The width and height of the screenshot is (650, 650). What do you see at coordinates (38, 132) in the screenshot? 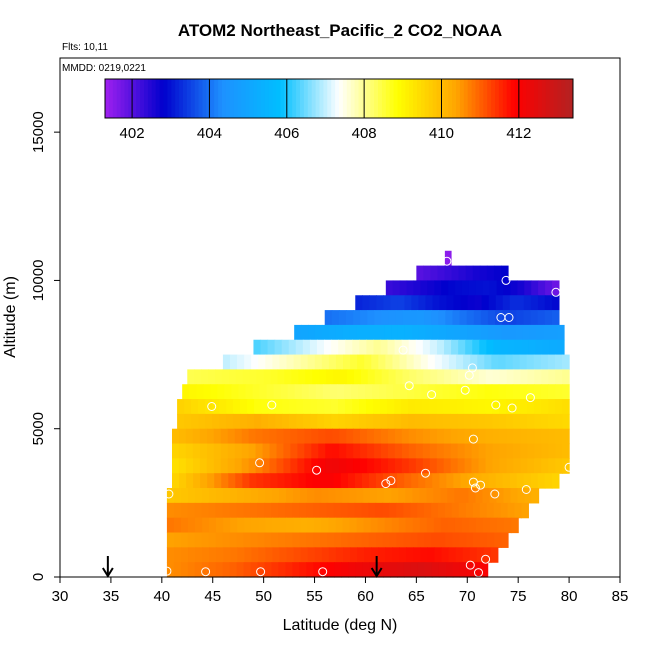
I see `y-tick-label: 15000` at bounding box center [38, 132].